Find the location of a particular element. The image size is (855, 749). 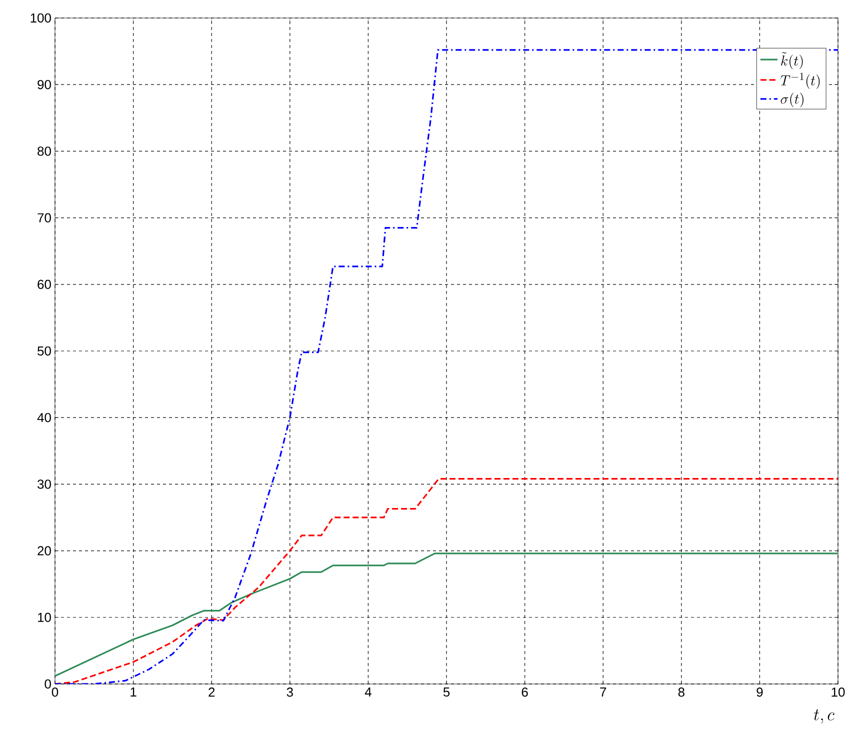

x-tick-label: 10 is located at coordinates (838, 692).